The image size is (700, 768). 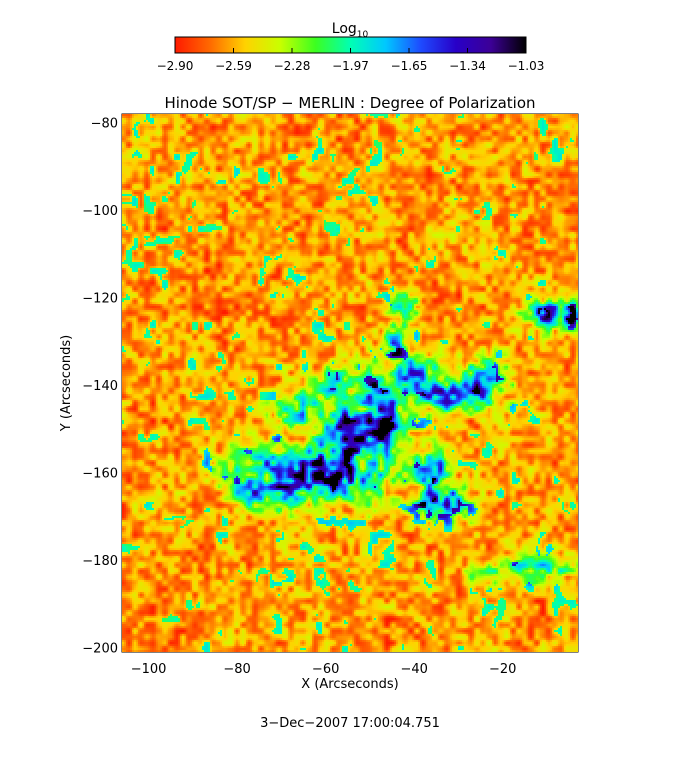 I want to click on colorbar-title: Log10, so click(x=350, y=30).